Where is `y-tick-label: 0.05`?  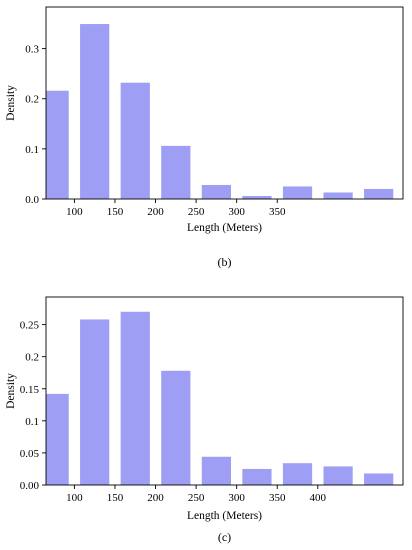 y-tick-label: 0.05 is located at coordinates (30, 454).